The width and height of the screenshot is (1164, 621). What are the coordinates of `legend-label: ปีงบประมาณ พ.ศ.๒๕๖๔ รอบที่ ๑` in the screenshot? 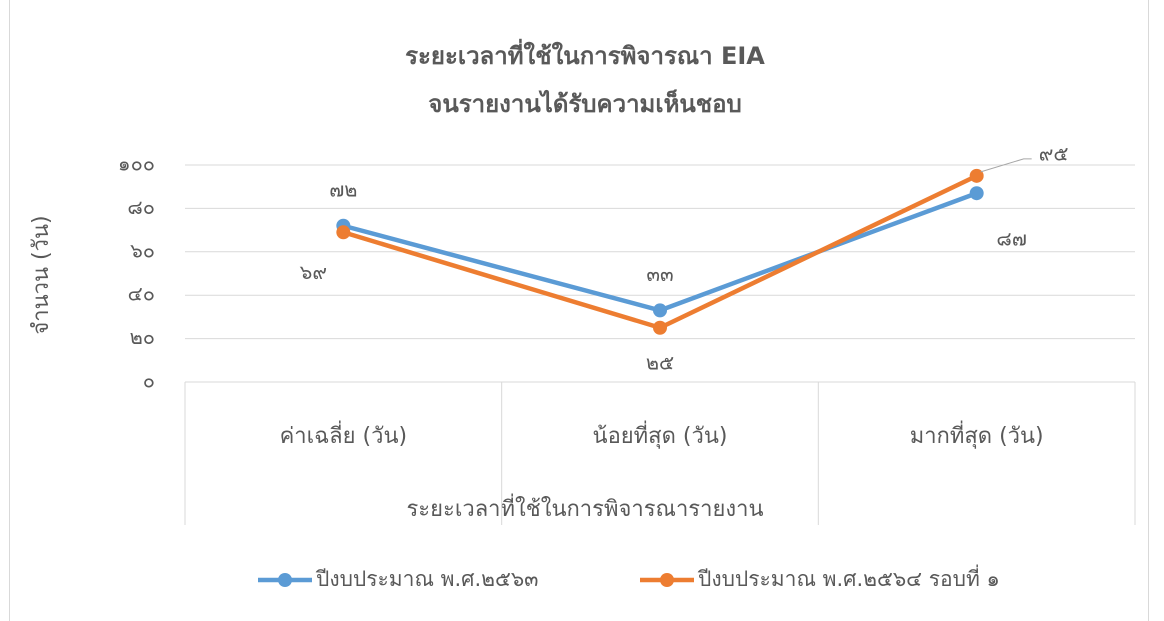 It's located at (848, 577).